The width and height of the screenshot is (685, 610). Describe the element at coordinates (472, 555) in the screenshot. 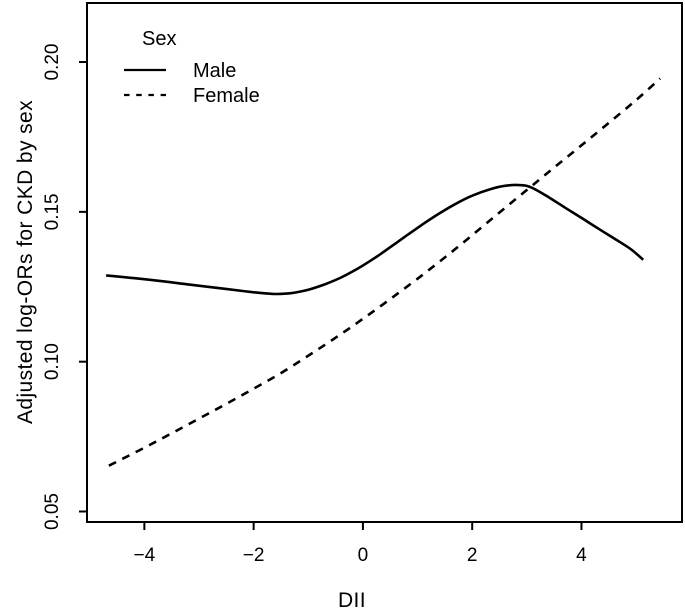

I see `x-tick-label: 2` at that location.